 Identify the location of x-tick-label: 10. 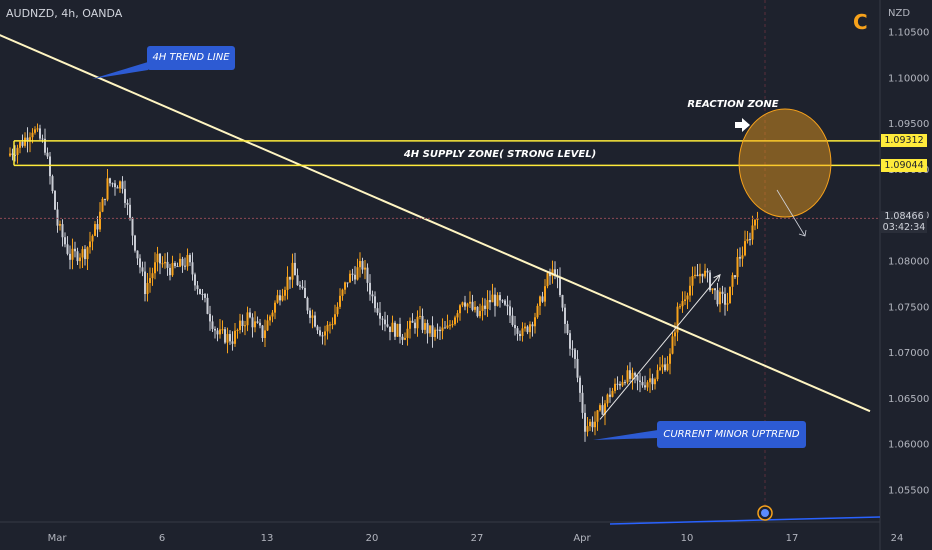
(687, 538).